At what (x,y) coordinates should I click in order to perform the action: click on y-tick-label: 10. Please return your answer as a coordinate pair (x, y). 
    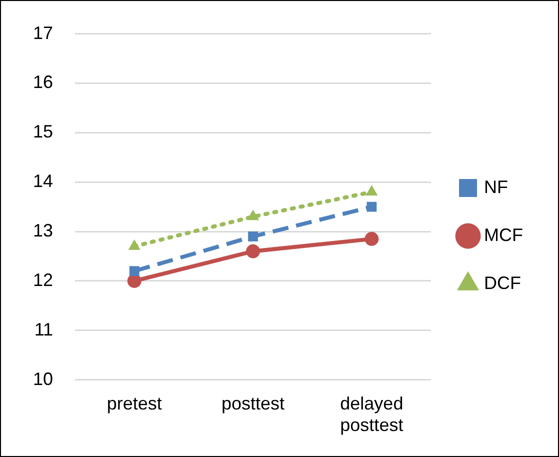
    Looking at the image, I should click on (43, 378).